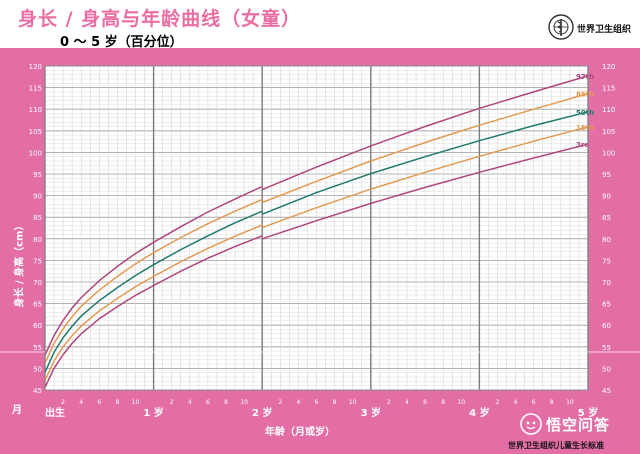 The height and width of the screenshot is (454, 640). Describe the element at coordinates (608, 153) in the screenshot. I see `y-tick-label-right: 100` at that location.